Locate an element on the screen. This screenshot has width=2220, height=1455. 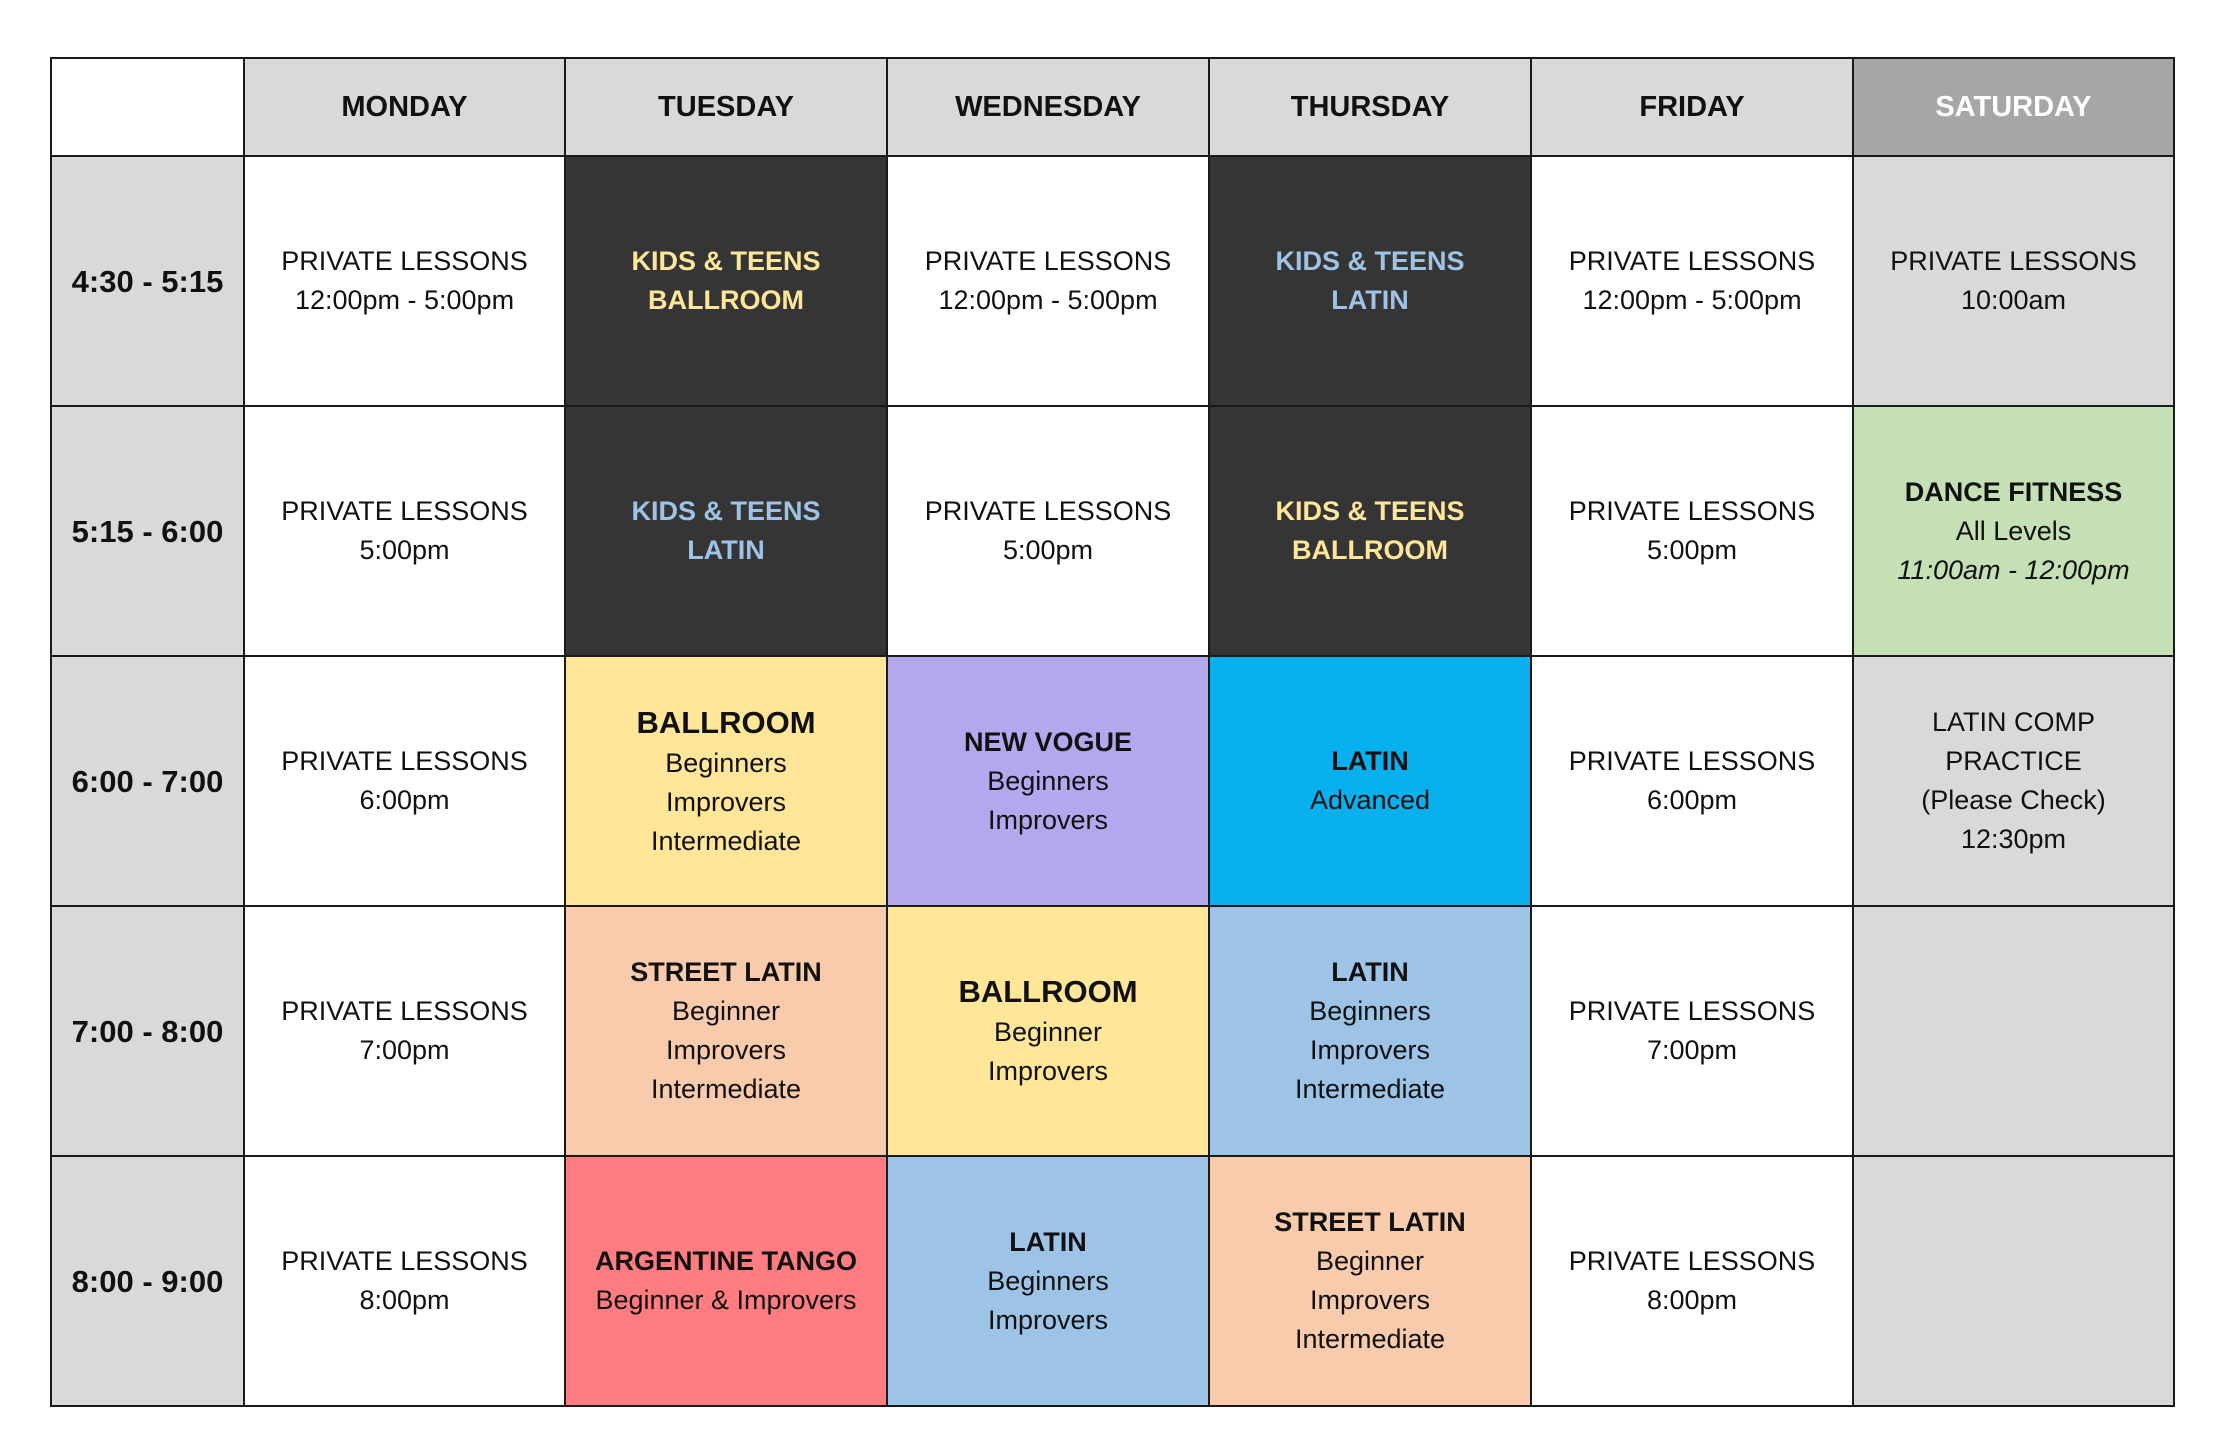
class-cell-thursday: LATIN Beginners Improvers Intermediate is located at coordinates (1370, 1031).